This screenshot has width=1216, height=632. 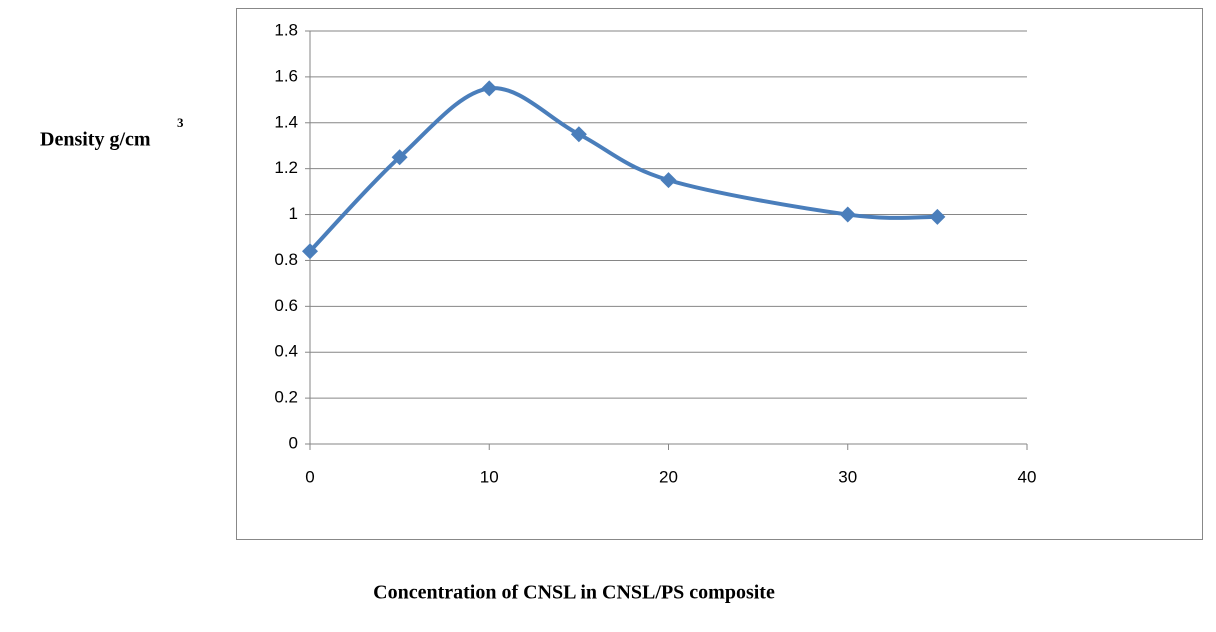 What do you see at coordinates (668, 476) in the screenshot?
I see `x-tick-label: 20` at bounding box center [668, 476].